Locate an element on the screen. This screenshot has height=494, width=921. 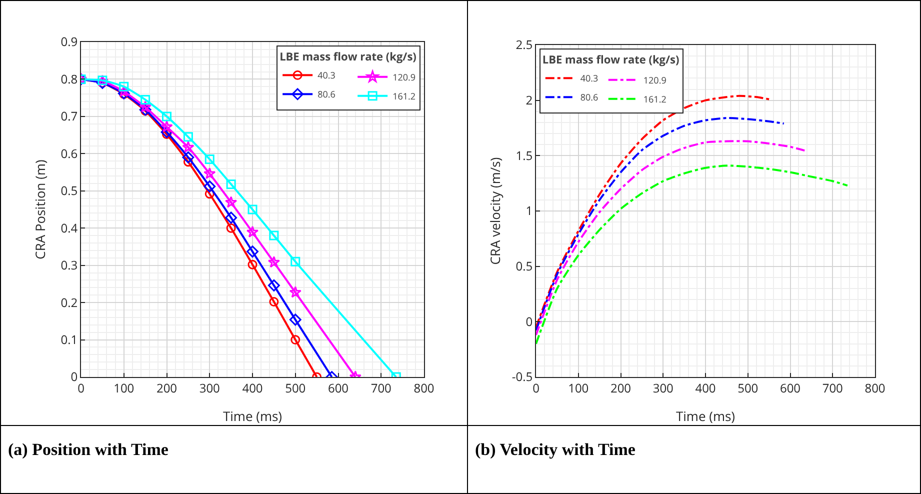
y-tick-label: 0.6 is located at coordinates (69, 153).